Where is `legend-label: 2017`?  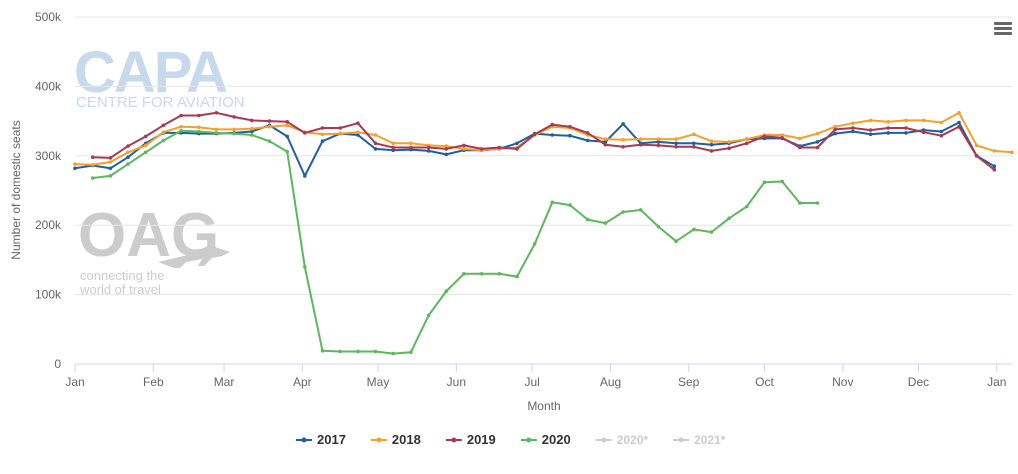 legend-label: 2017 is located at coordinates (331, 439).